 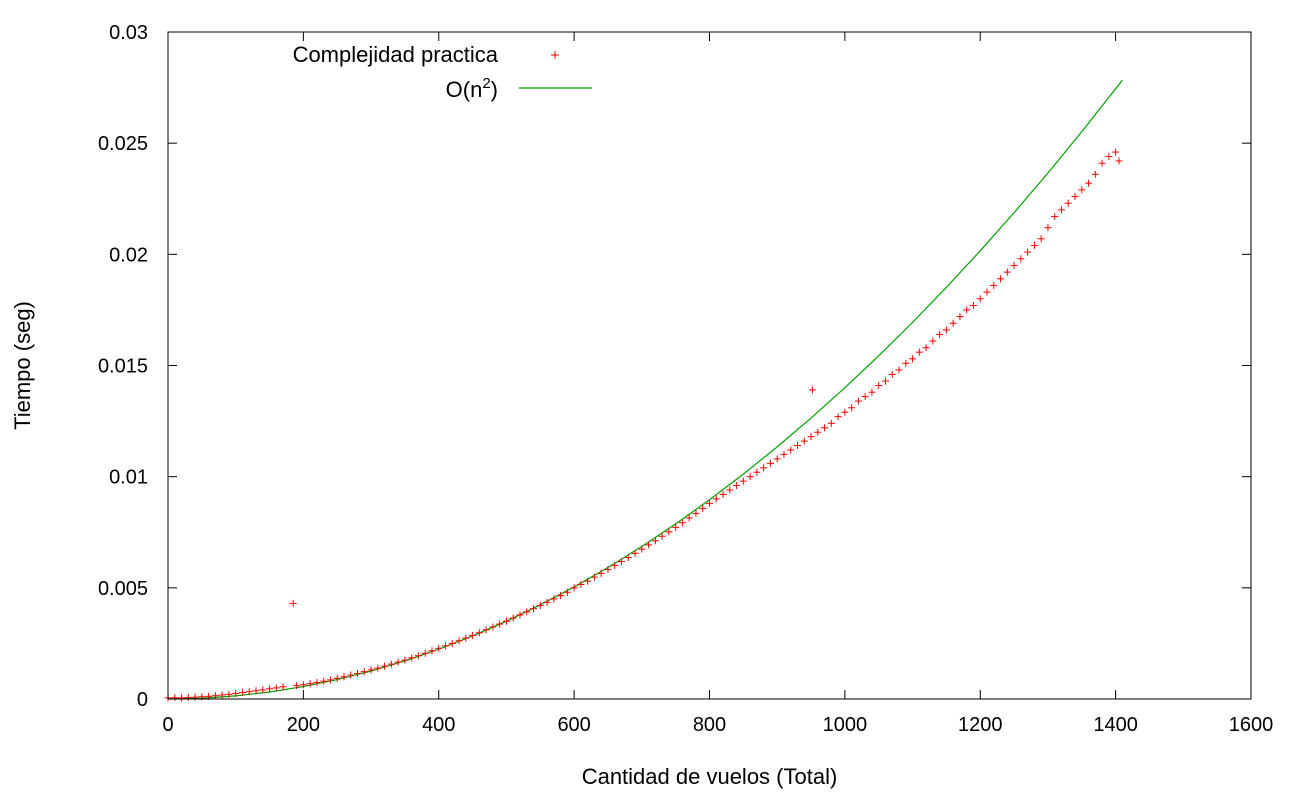 I want to click on y-tick-label: 0.02, so click(x=128, y=255).